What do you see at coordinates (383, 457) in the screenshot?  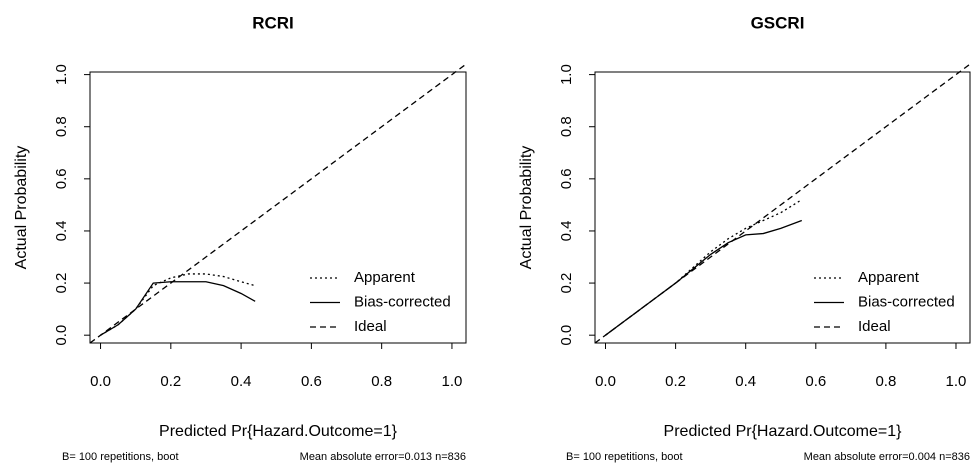 I see `subtitle-right: Mean absolute error=0.013 n=836` at bounding box center [383, 457].